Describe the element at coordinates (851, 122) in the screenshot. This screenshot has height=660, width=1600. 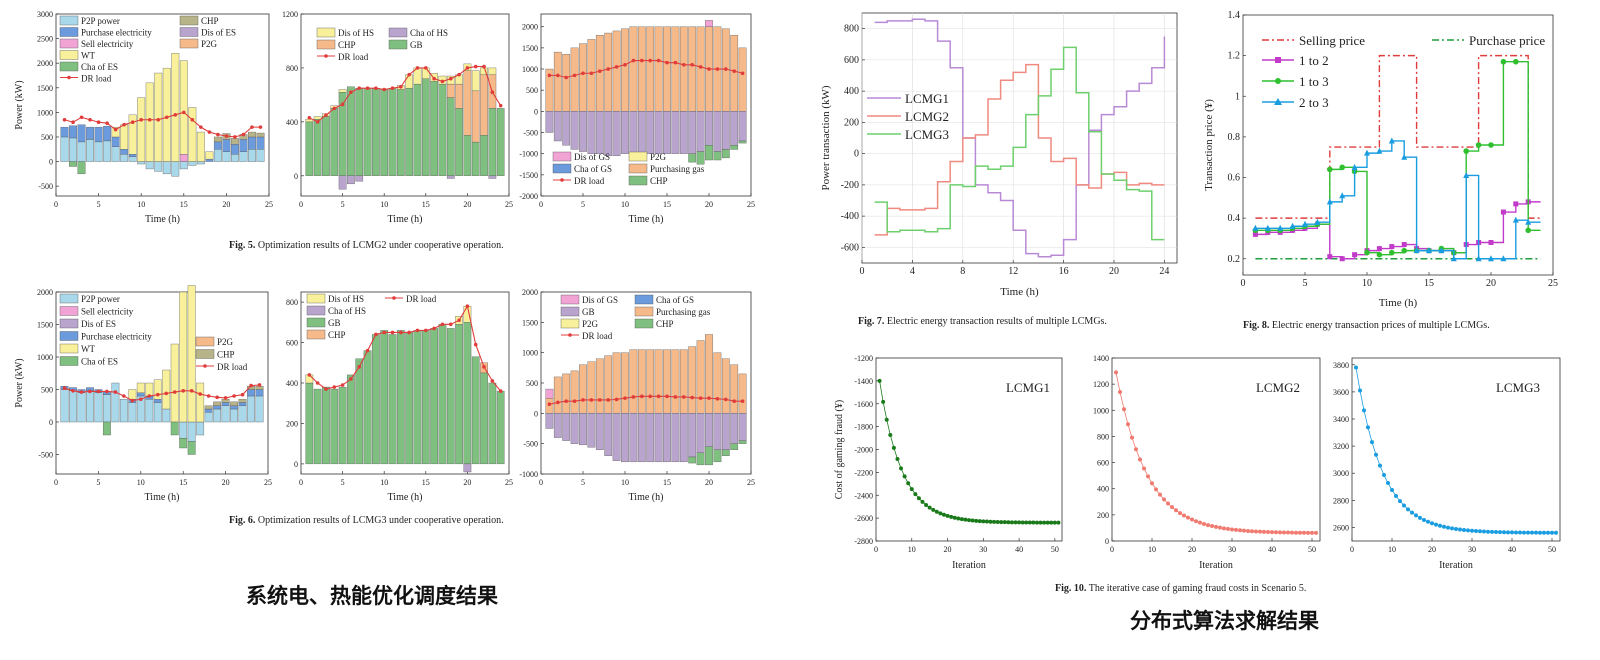
I see `y-tick-label: 200` at that location.